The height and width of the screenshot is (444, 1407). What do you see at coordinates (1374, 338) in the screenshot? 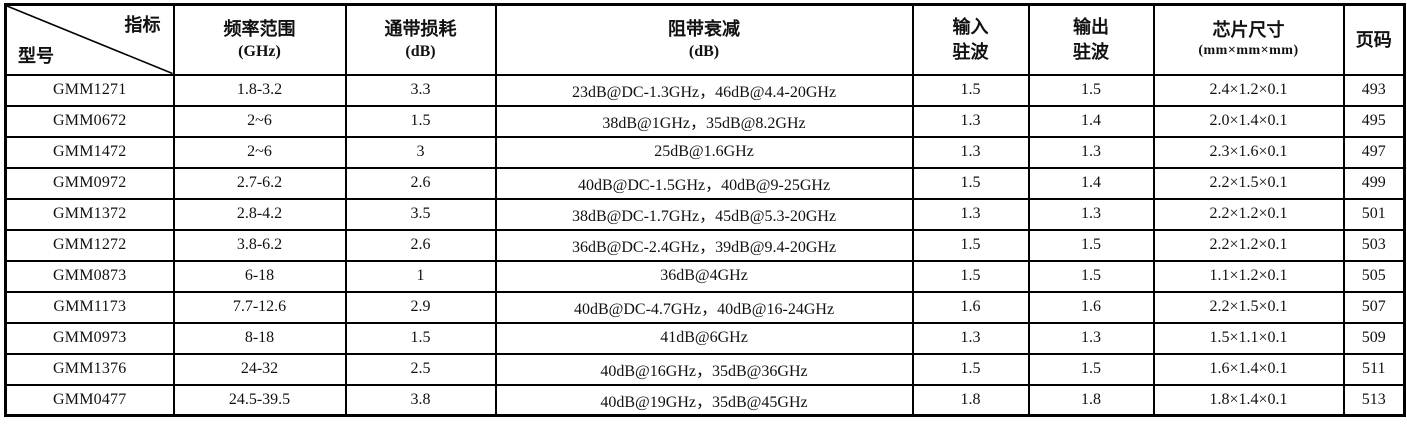
I see `cell-page-number: 509` at bounding box center [1374, 338].